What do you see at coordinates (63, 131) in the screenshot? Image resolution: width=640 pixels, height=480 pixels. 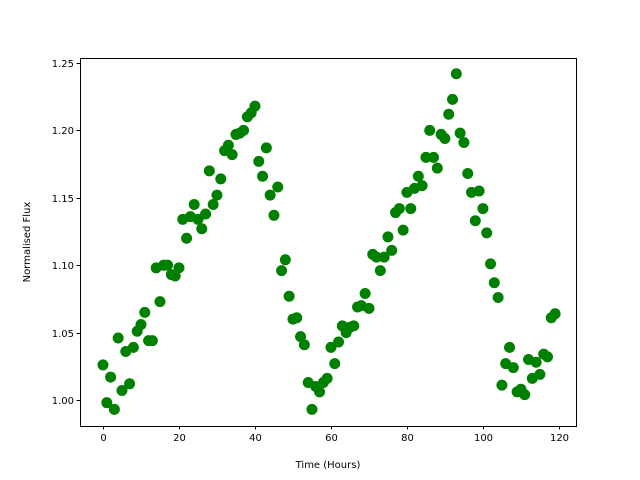 I see `y-tick-label: 1.20` at bounding box center [63, 131].